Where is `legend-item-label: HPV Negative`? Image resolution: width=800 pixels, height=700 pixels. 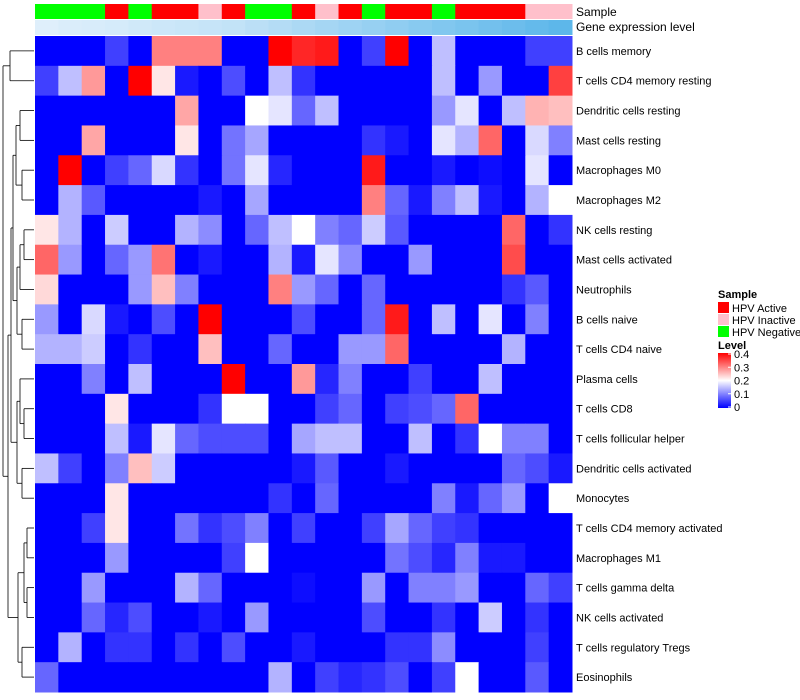 legend-item-label: HPV Negative is located at coordinates (766, 333).